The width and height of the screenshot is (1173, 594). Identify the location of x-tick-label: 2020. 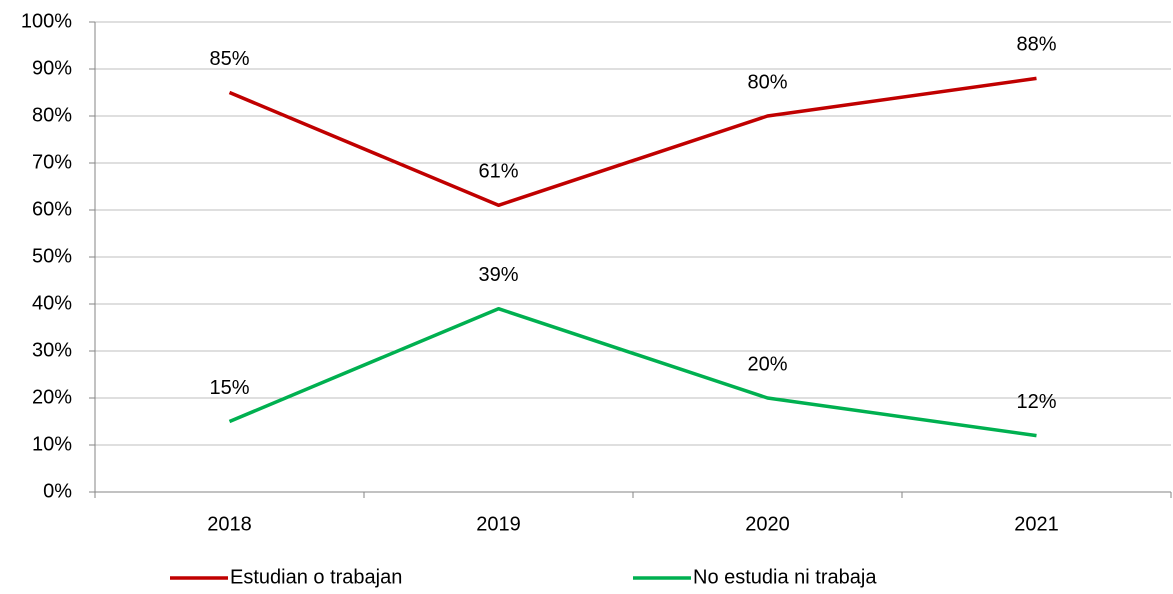
(767, 524).